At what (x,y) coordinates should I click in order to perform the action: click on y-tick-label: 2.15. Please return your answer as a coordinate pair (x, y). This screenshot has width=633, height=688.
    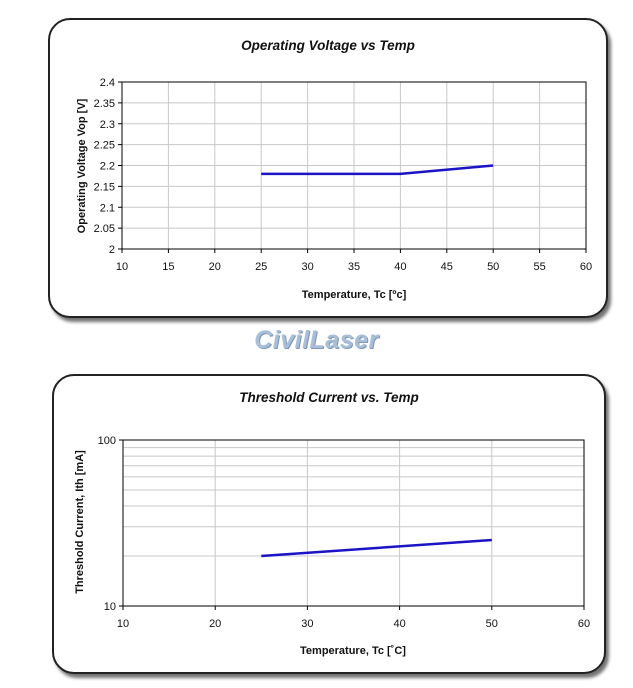
    Looking at the image, I should click on (104, 187).